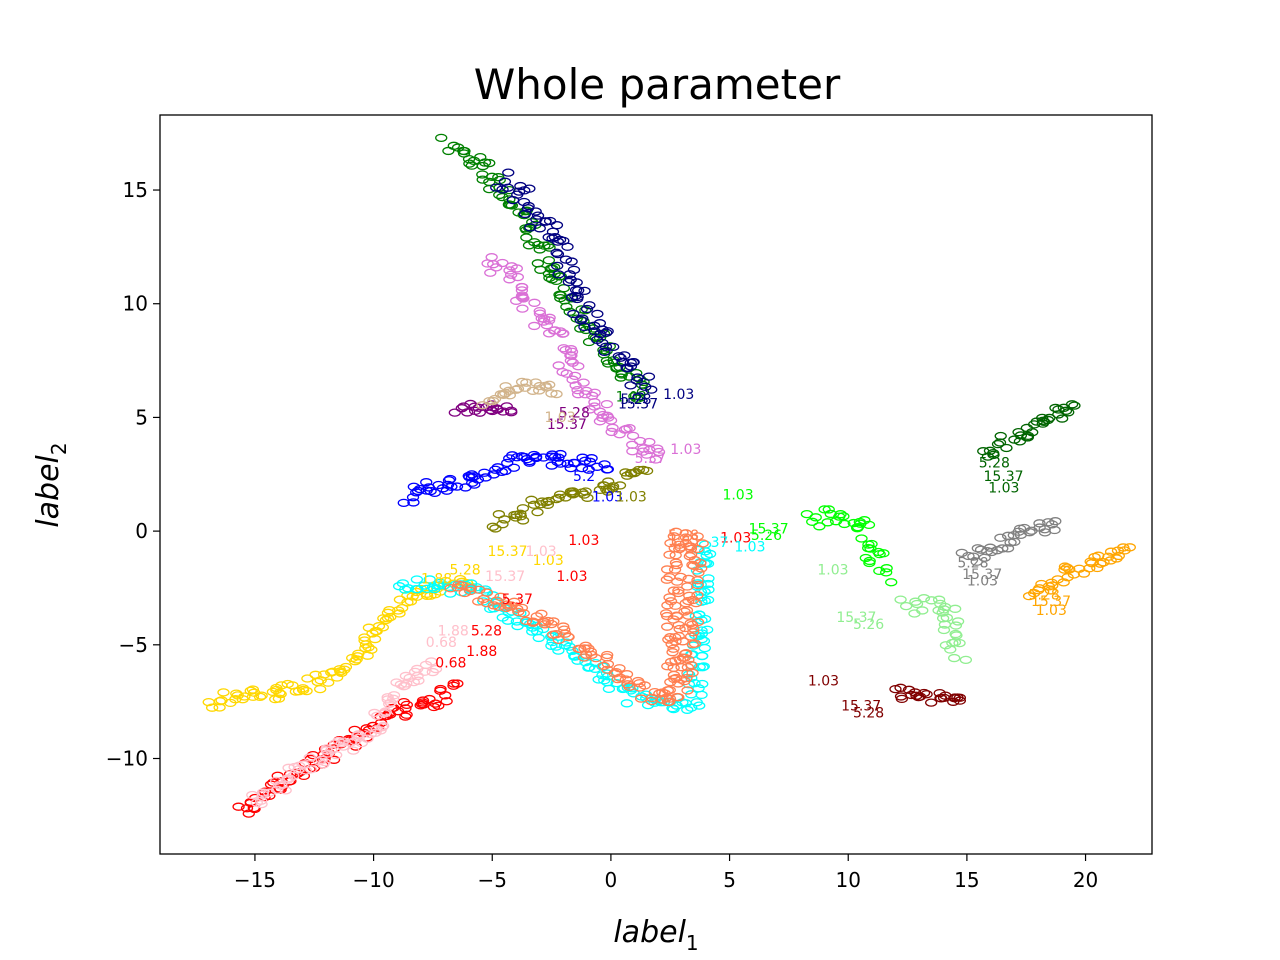 The width and height of the screenshot is (1280, 960). Describe the element at coordinates (141, 531) in the screenshot. I see `y-tick-label: 0` at that location.